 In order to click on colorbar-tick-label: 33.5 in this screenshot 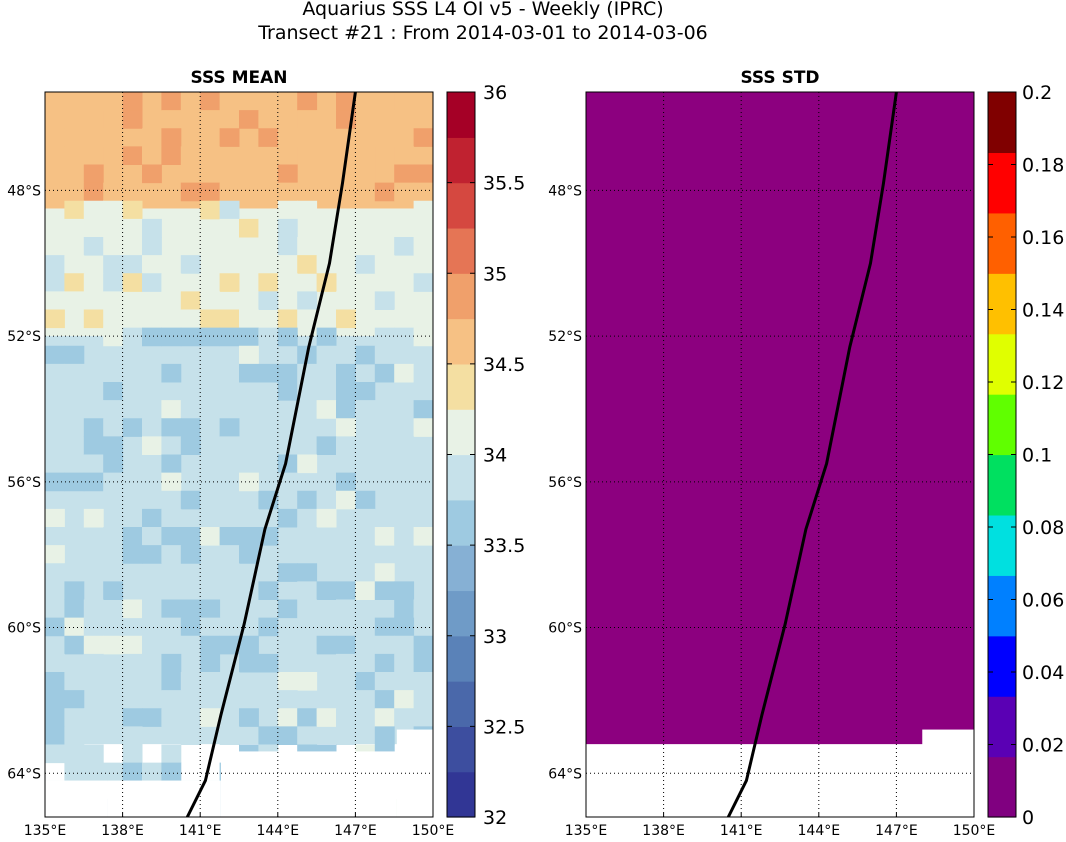, I will do `click(504, 546)`.